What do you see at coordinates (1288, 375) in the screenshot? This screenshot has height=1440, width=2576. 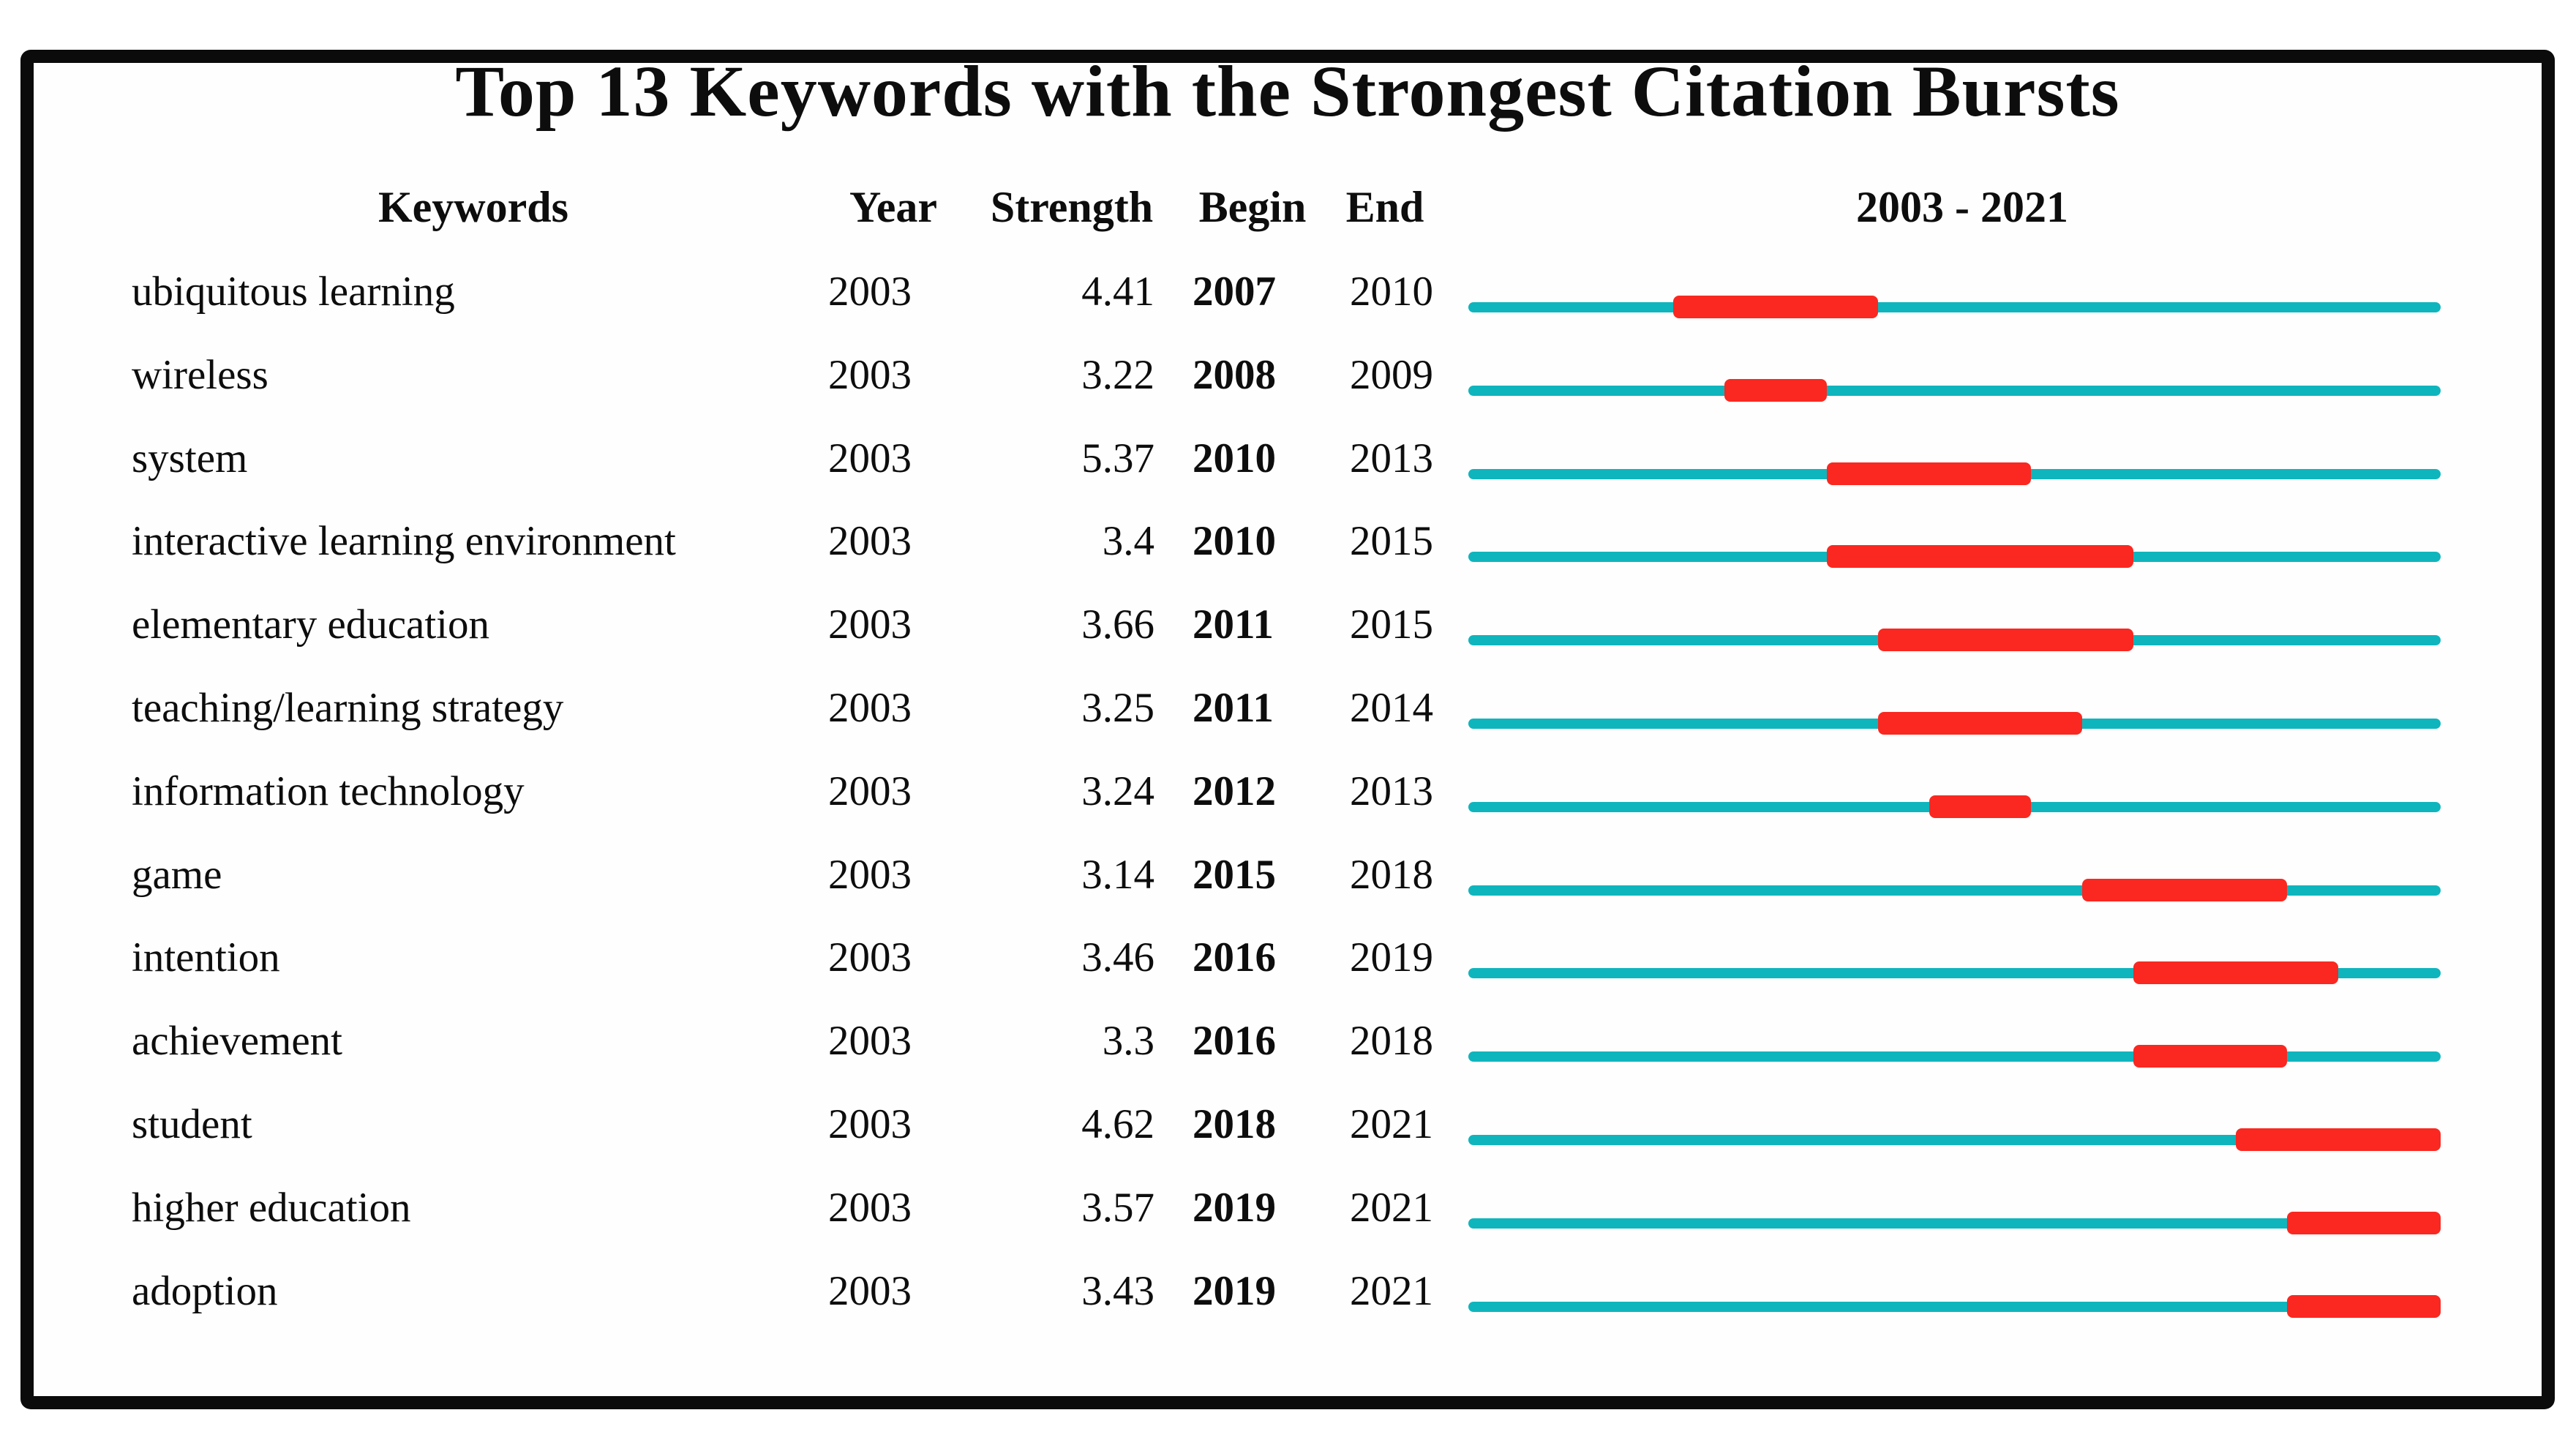 I see `table-row: wireless 2003 3.22 2008 2009` at bounding box center [1288, 375].